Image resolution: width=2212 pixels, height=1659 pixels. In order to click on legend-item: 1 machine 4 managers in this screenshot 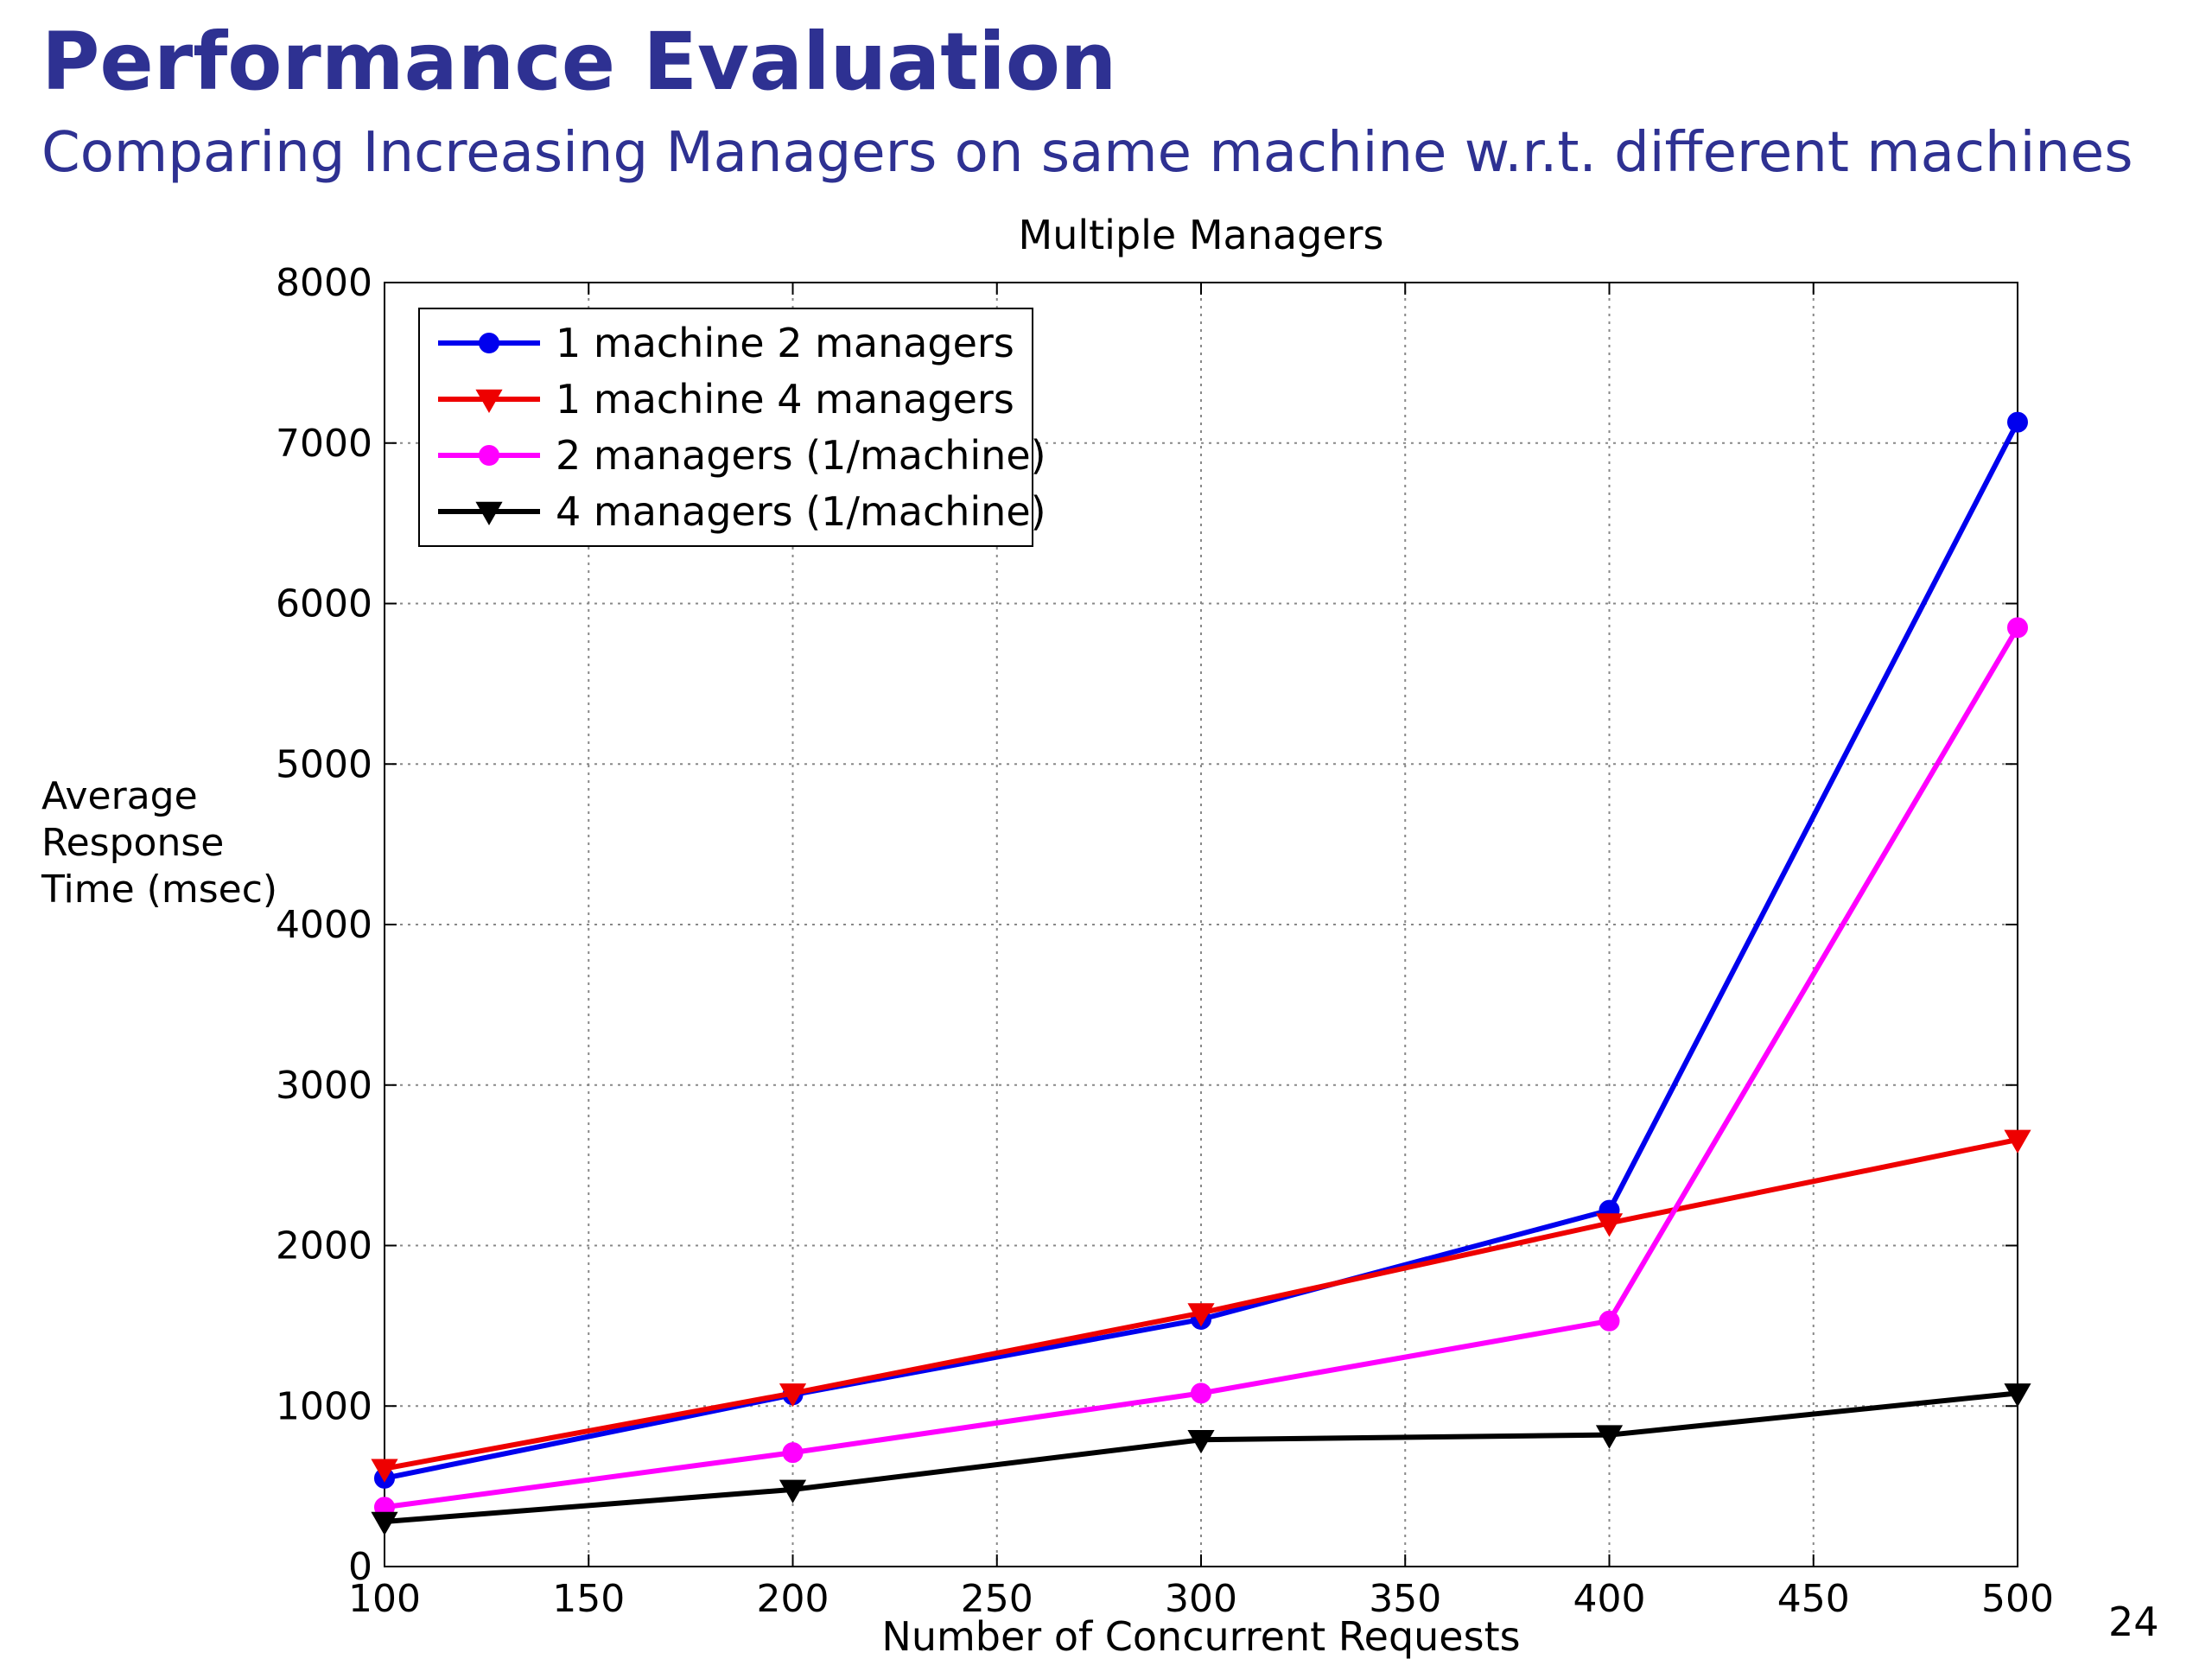, I will do `click(726, 399)`.